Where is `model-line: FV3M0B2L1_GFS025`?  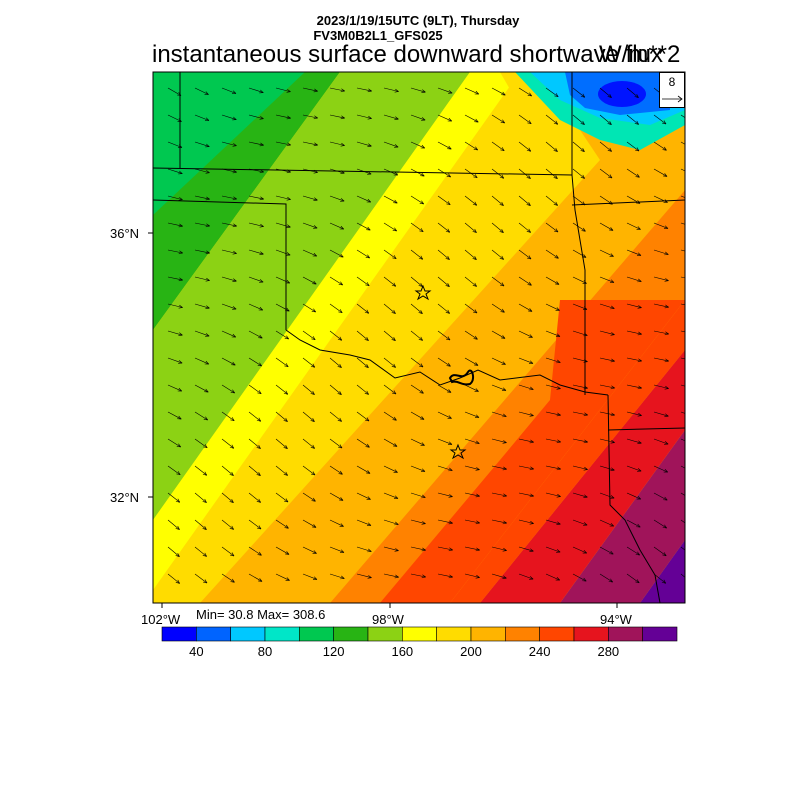
model-line: FV3M0B2L1_GFS025 is located at coordinates (378, 35).